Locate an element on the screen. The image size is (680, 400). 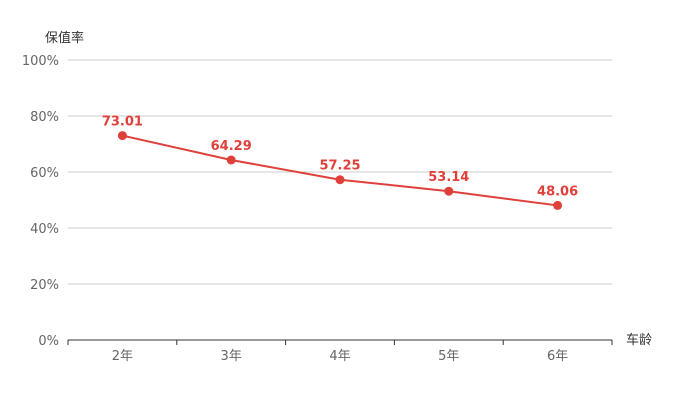
series-group is located at coordinates (340, 170).